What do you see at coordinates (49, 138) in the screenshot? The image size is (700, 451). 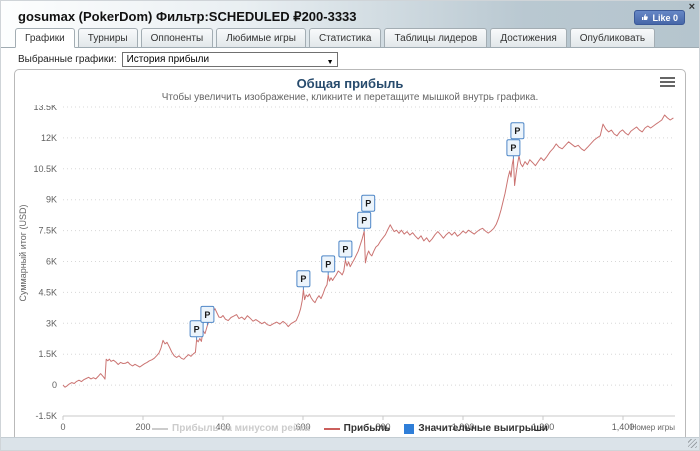 I see `svg-text: 12K` at bounding box center [49, 138].